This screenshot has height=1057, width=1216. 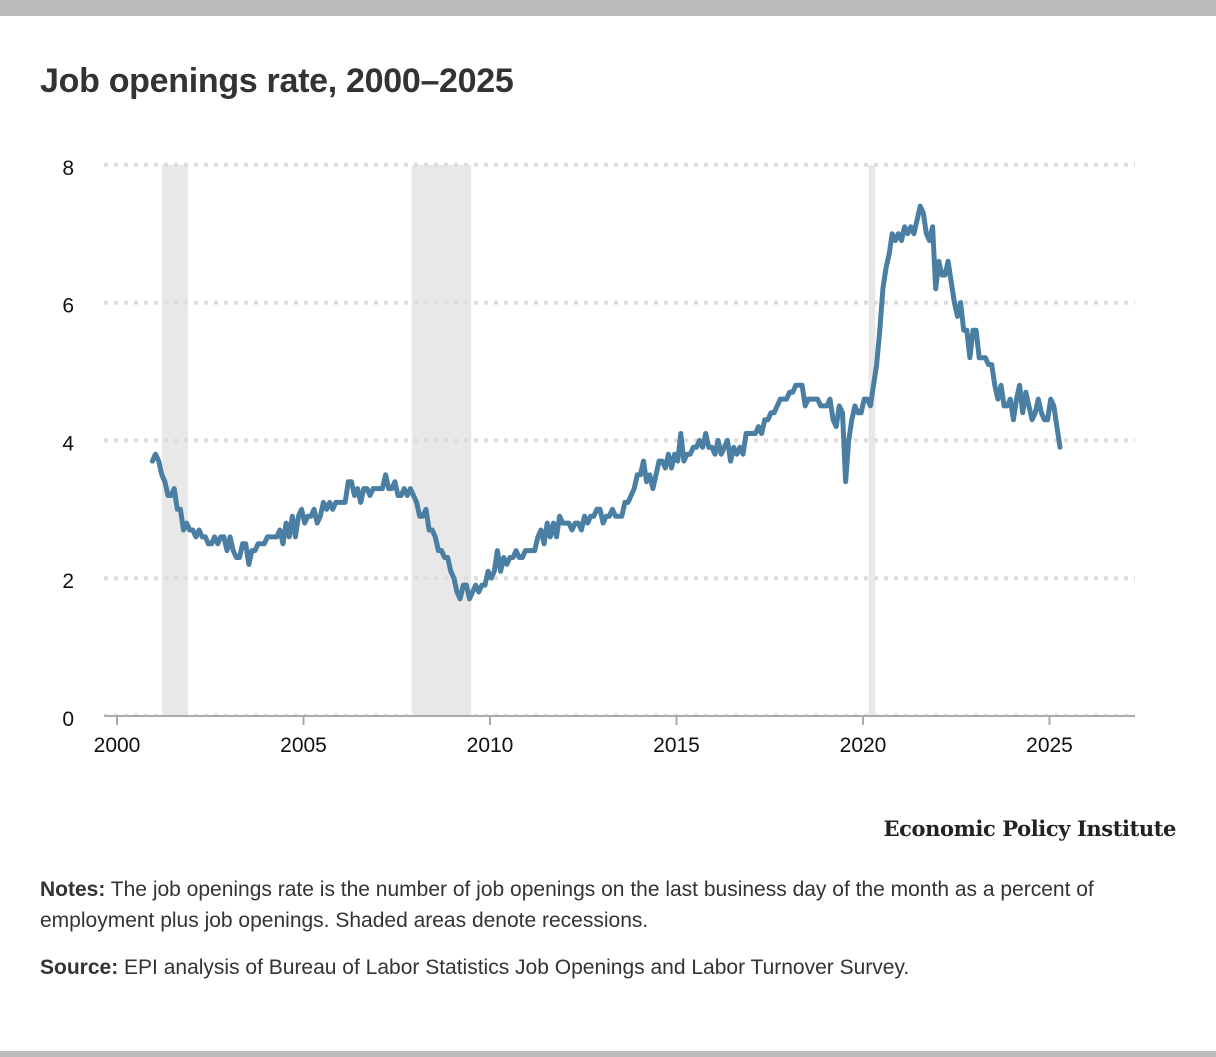 What do you see at coordinates (68, 581) in the screenshot?
I see `y-tick-label: 2` at bounding box center [68, 581].